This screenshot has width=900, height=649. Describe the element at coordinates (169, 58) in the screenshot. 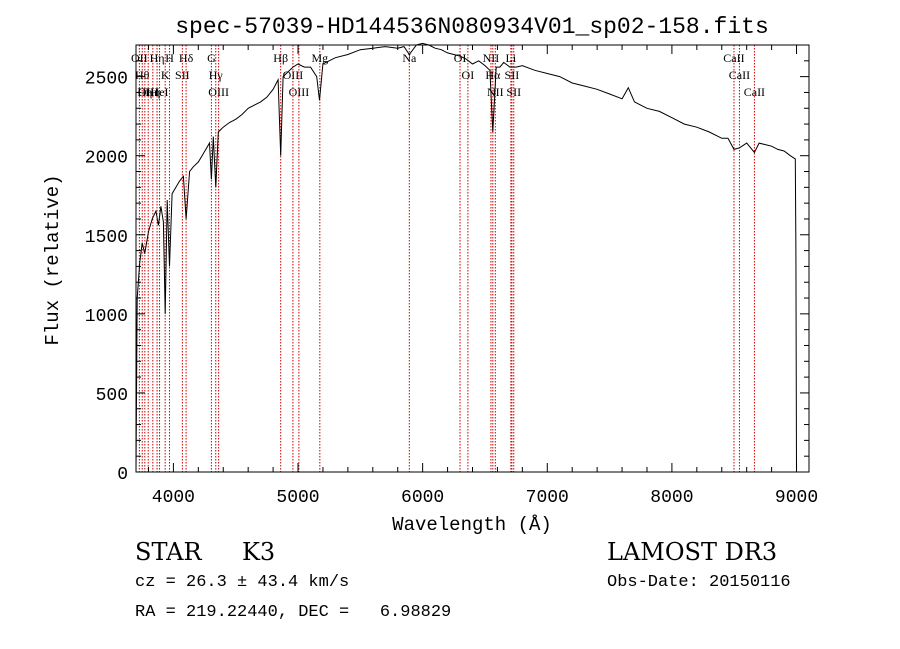

I see `spectral-line-label: H` at that location.